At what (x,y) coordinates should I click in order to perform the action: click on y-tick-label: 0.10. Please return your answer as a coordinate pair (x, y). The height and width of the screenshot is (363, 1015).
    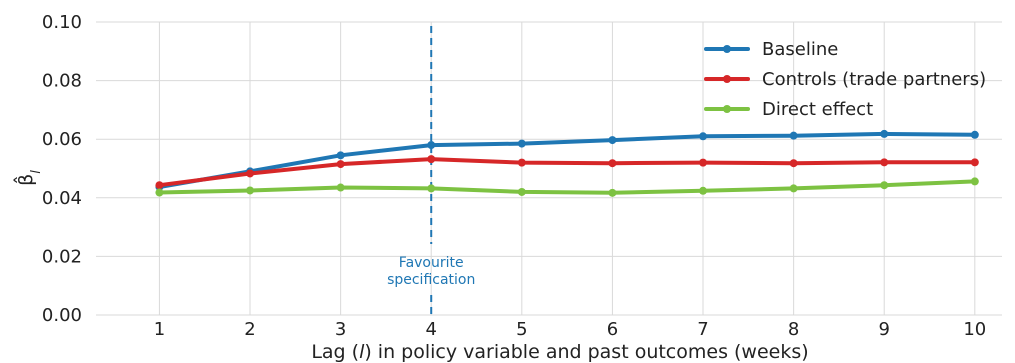
    Looking at the image, I should click on (62, 22).